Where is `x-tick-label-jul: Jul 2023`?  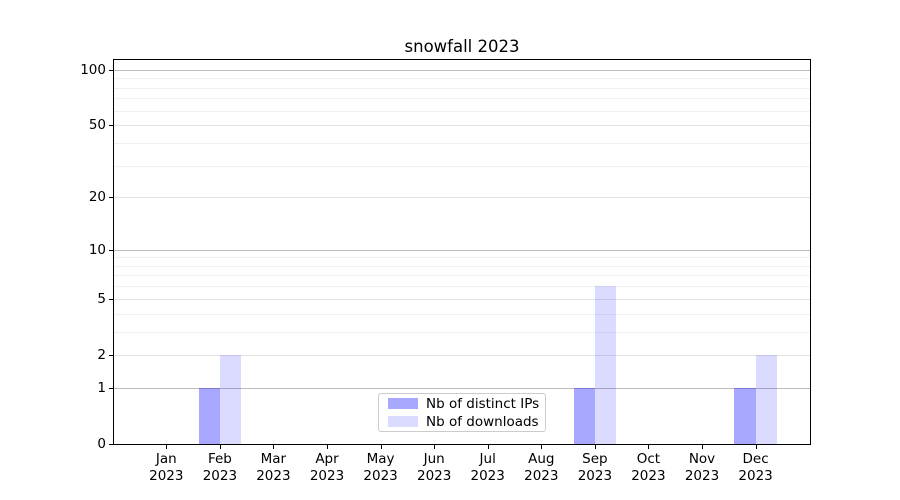
x-tick-label-jul: Jul 2023 is located at coordinates (488, 468).